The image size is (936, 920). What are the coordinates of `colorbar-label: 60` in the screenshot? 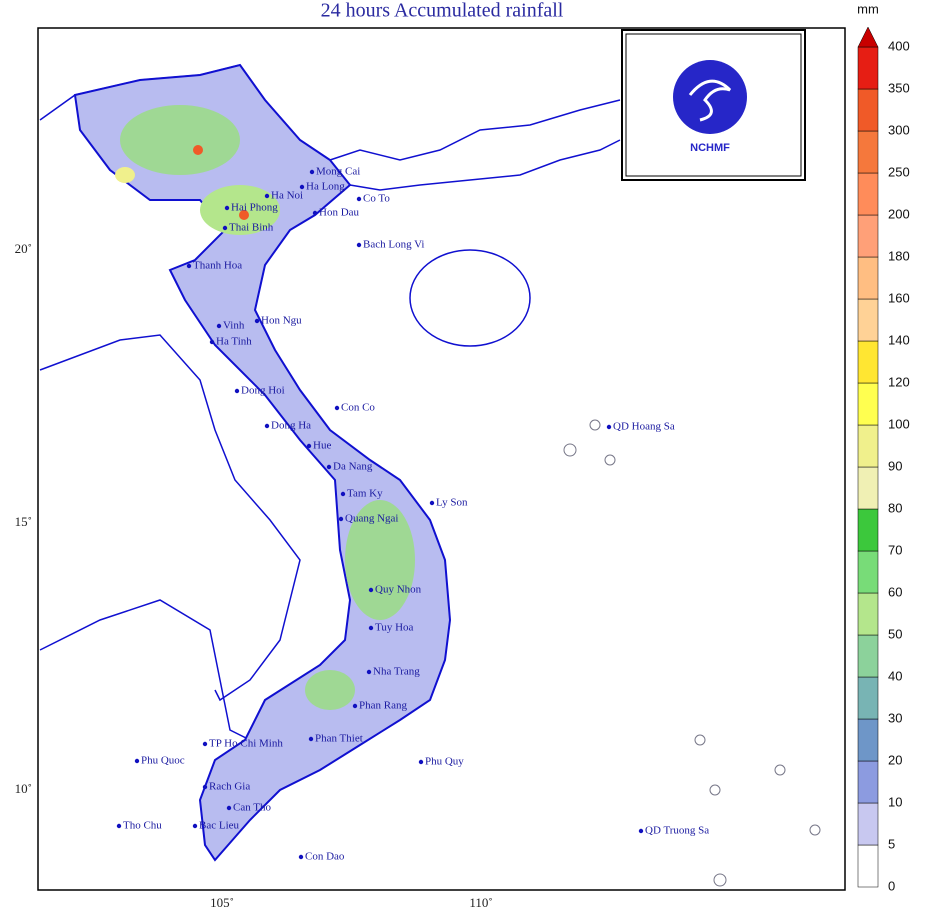 It's located at (895, 591).